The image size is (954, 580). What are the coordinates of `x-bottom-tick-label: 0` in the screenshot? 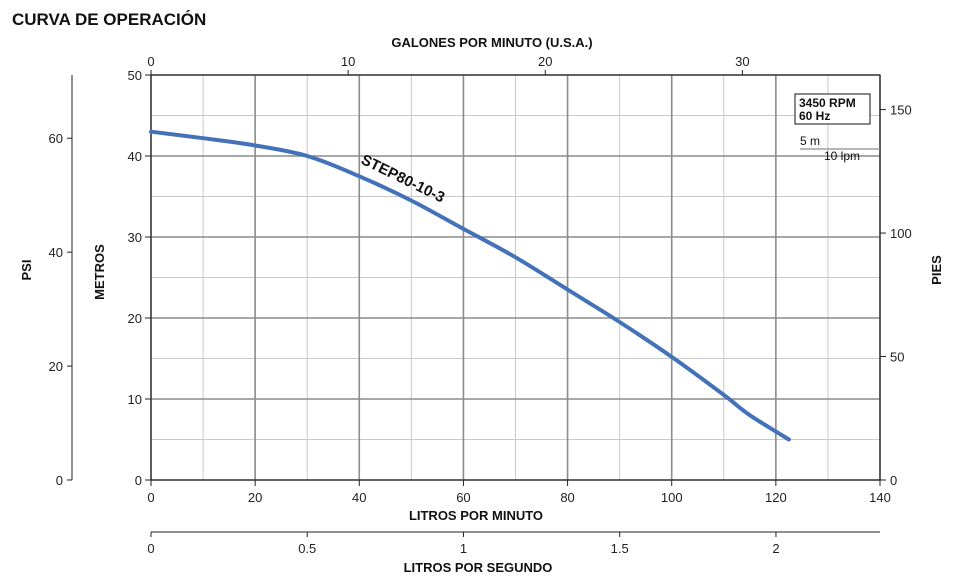 It's located at (150, 497).